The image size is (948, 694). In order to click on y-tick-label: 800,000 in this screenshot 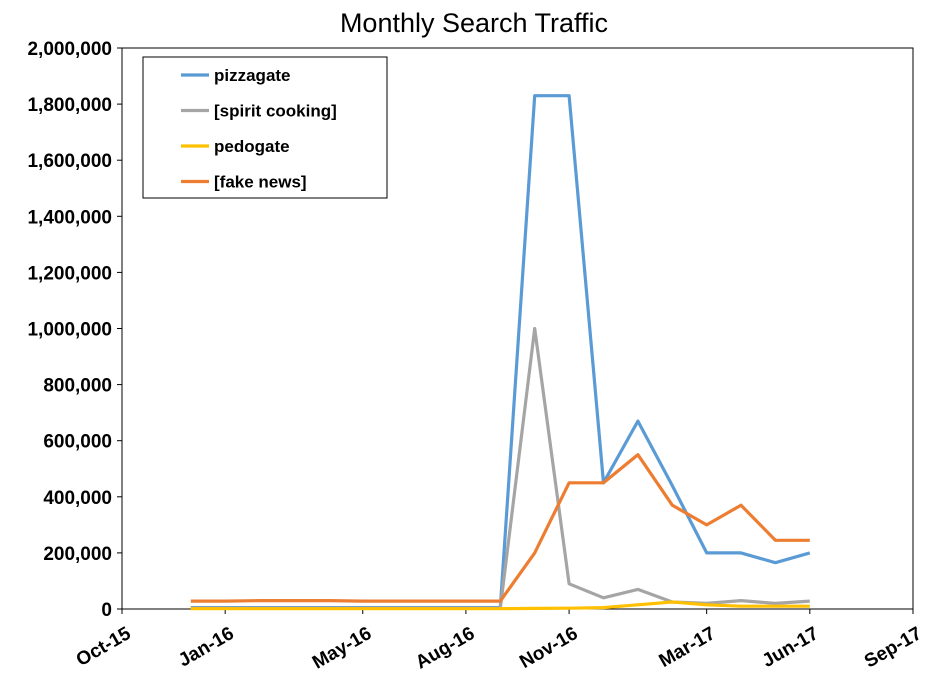, I will do `click(77, 386)`.